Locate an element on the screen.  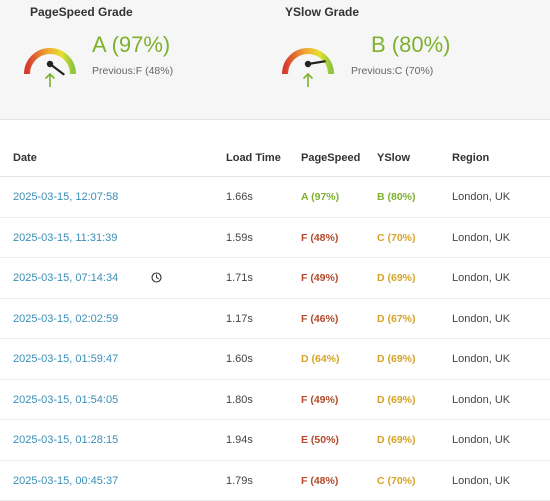
test-date-link: 2025-03-15, 11:31:39 is located at coordinates (65, 237).